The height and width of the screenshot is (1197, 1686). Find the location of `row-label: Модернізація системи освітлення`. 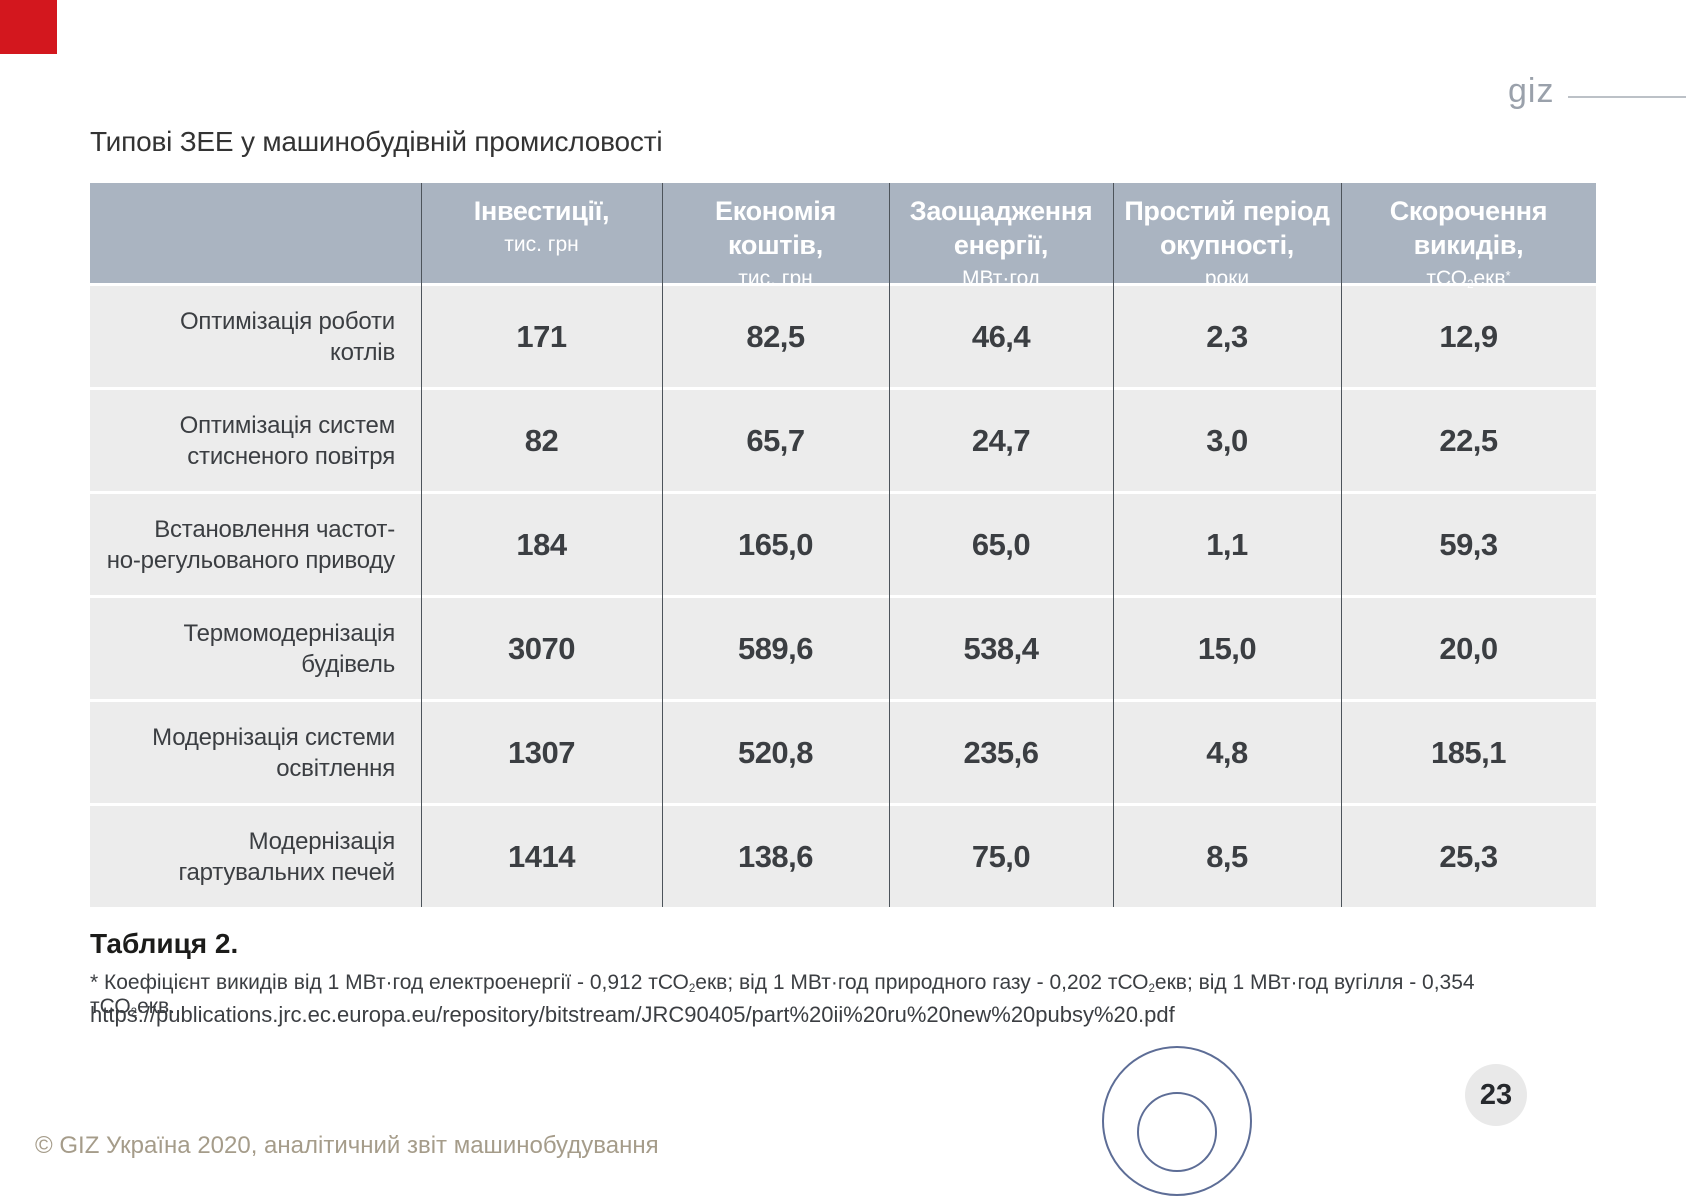

row-label: Модернізація системи освітлення is located at coordinates (255, 752).